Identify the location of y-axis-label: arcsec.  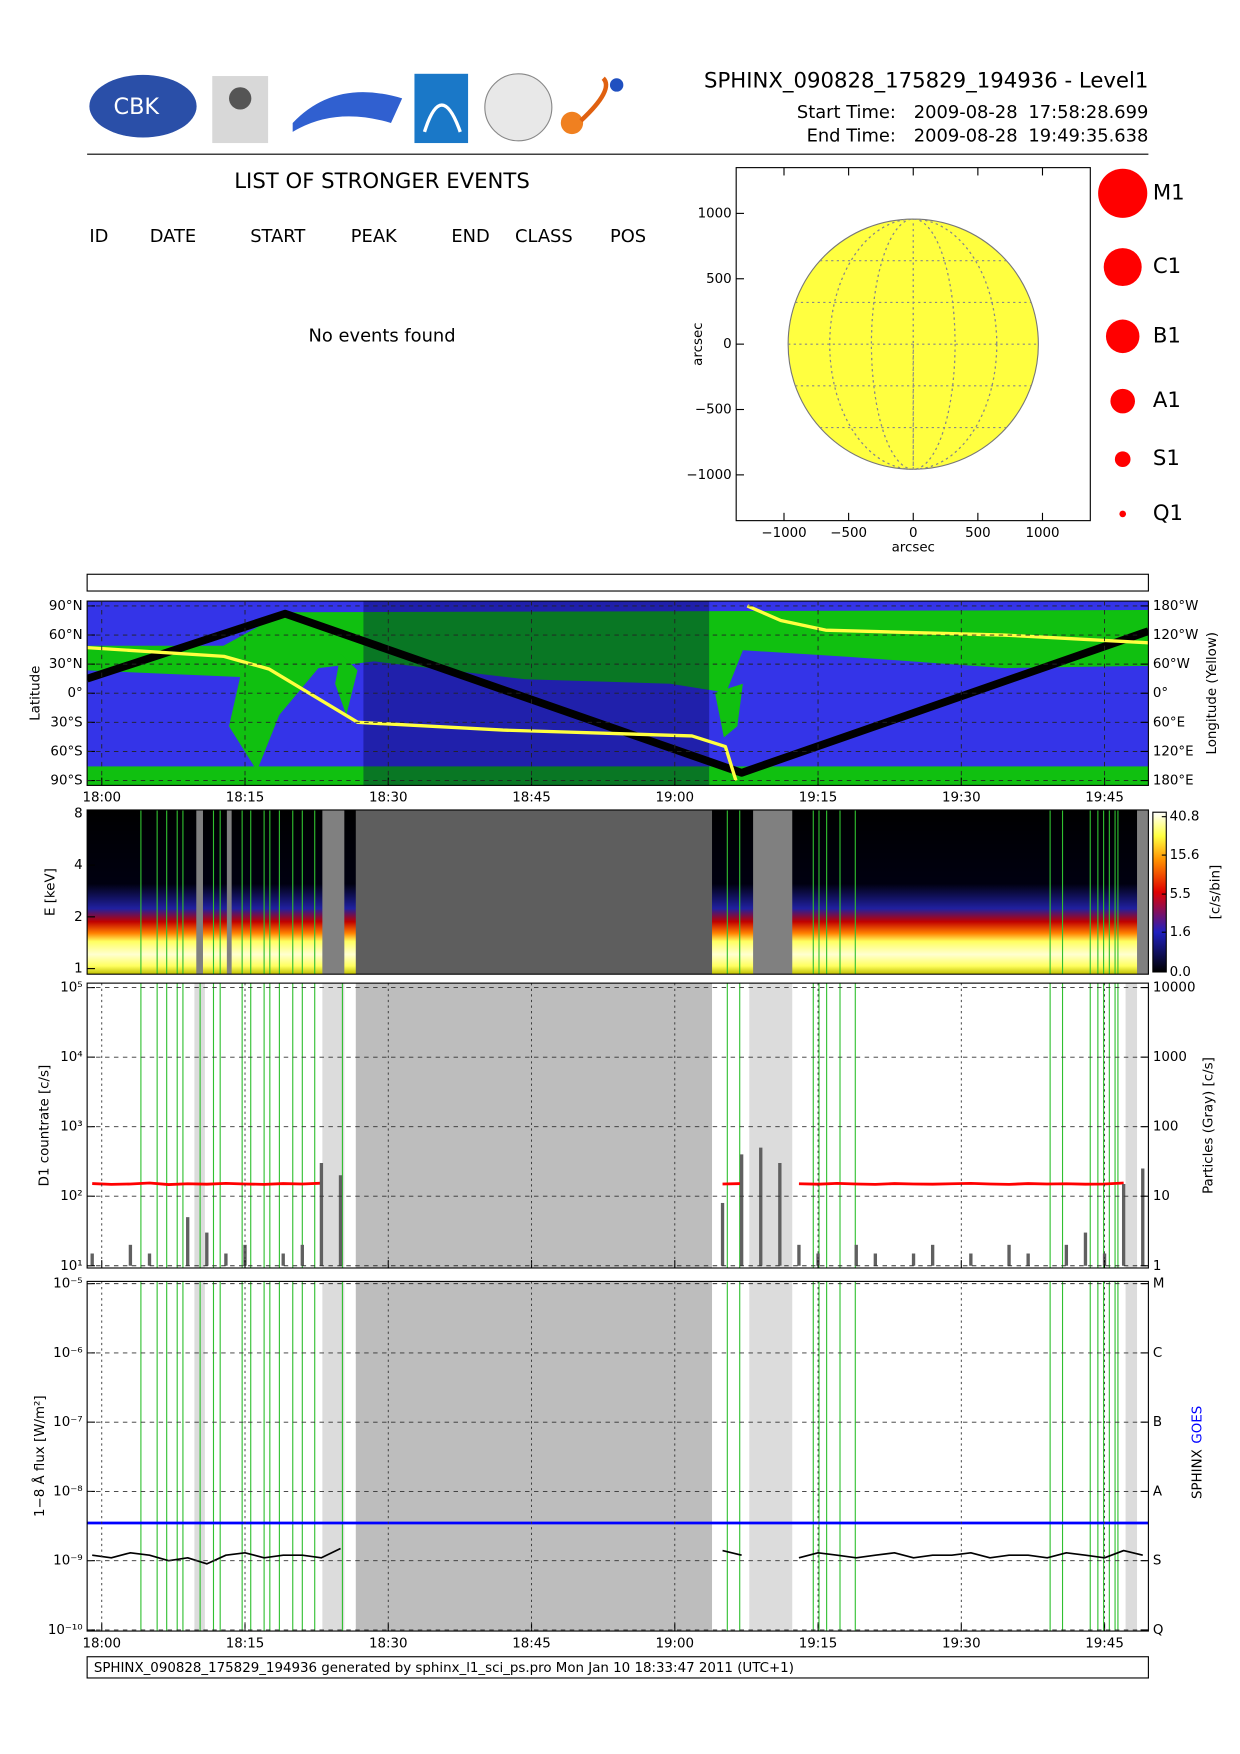
(698, 343).